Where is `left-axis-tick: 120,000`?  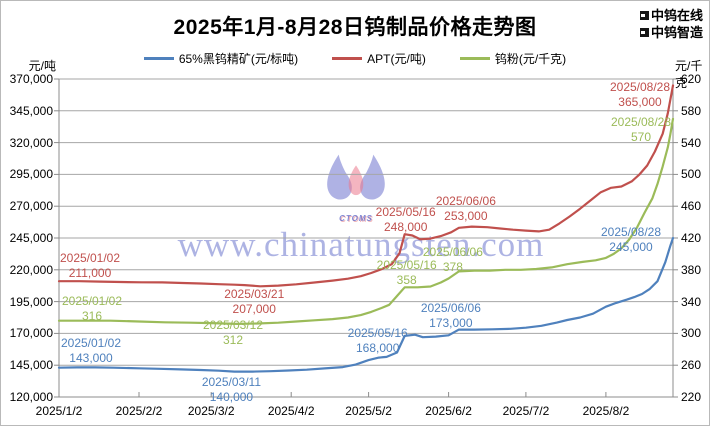 left-axis-tick: 120,000 is located at coordinates (31, 397).